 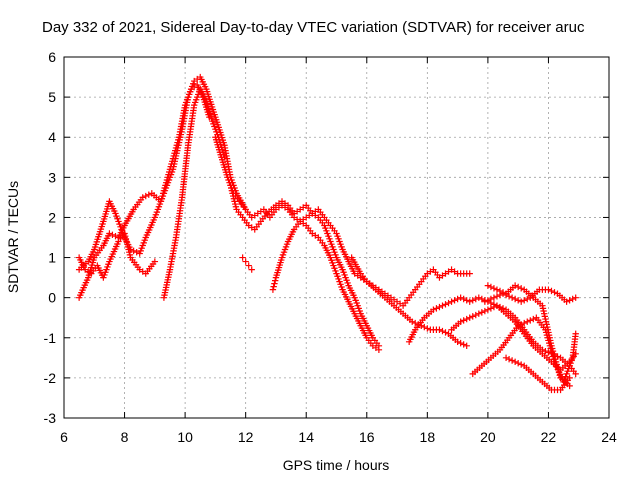 I want to click on x-tick-label: 22, so click(x=549, y=437).